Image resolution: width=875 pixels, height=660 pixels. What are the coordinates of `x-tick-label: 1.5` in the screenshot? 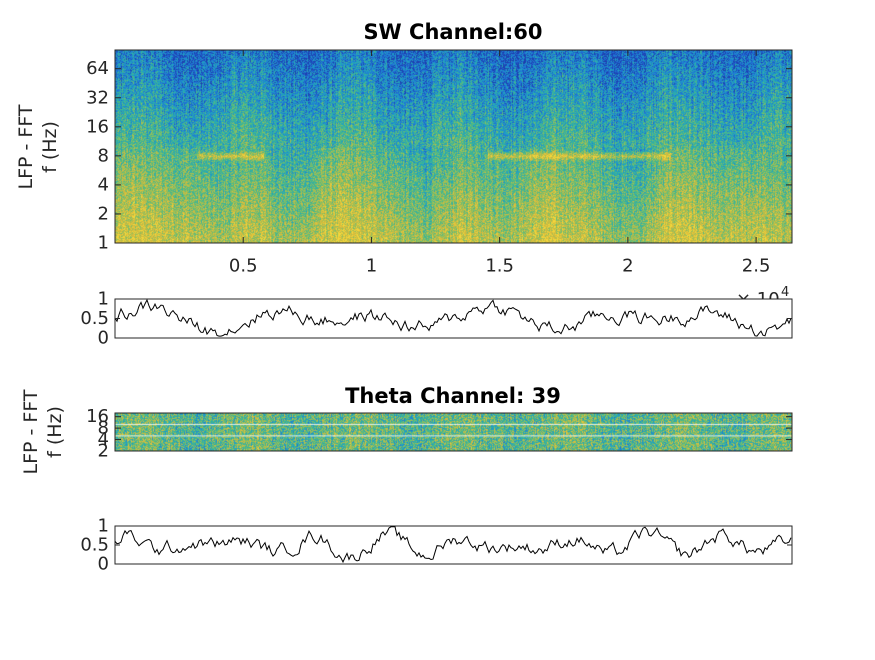 It's located at (499, 266).